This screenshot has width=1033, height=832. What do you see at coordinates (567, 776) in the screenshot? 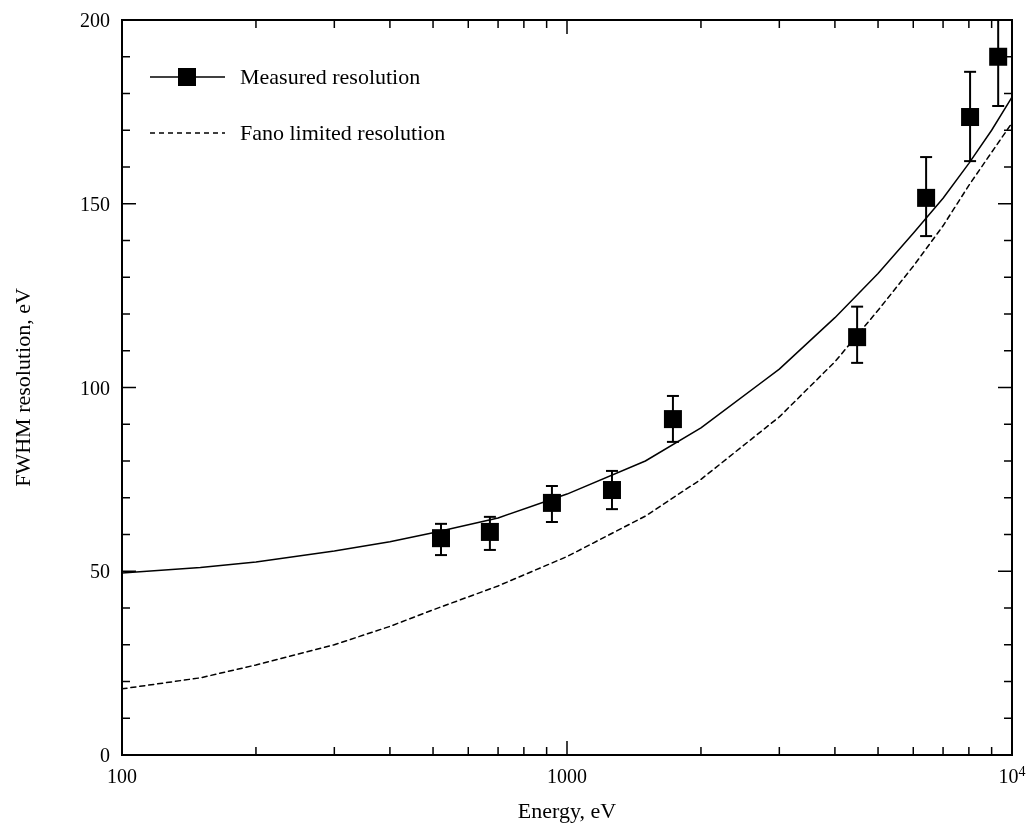
I see `x-tick-label: 1000` at bounding box center [567, 776].